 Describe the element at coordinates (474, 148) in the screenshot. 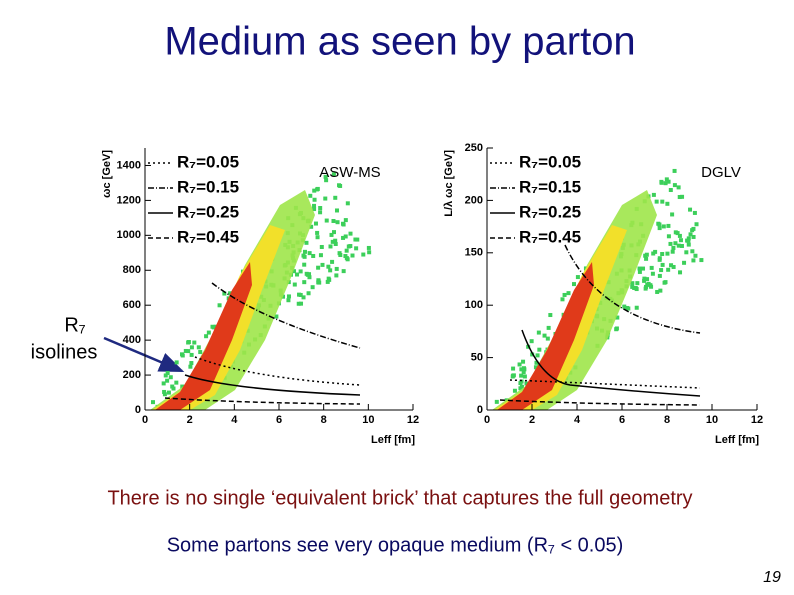

I see `y-tick-label: 250` at that location.